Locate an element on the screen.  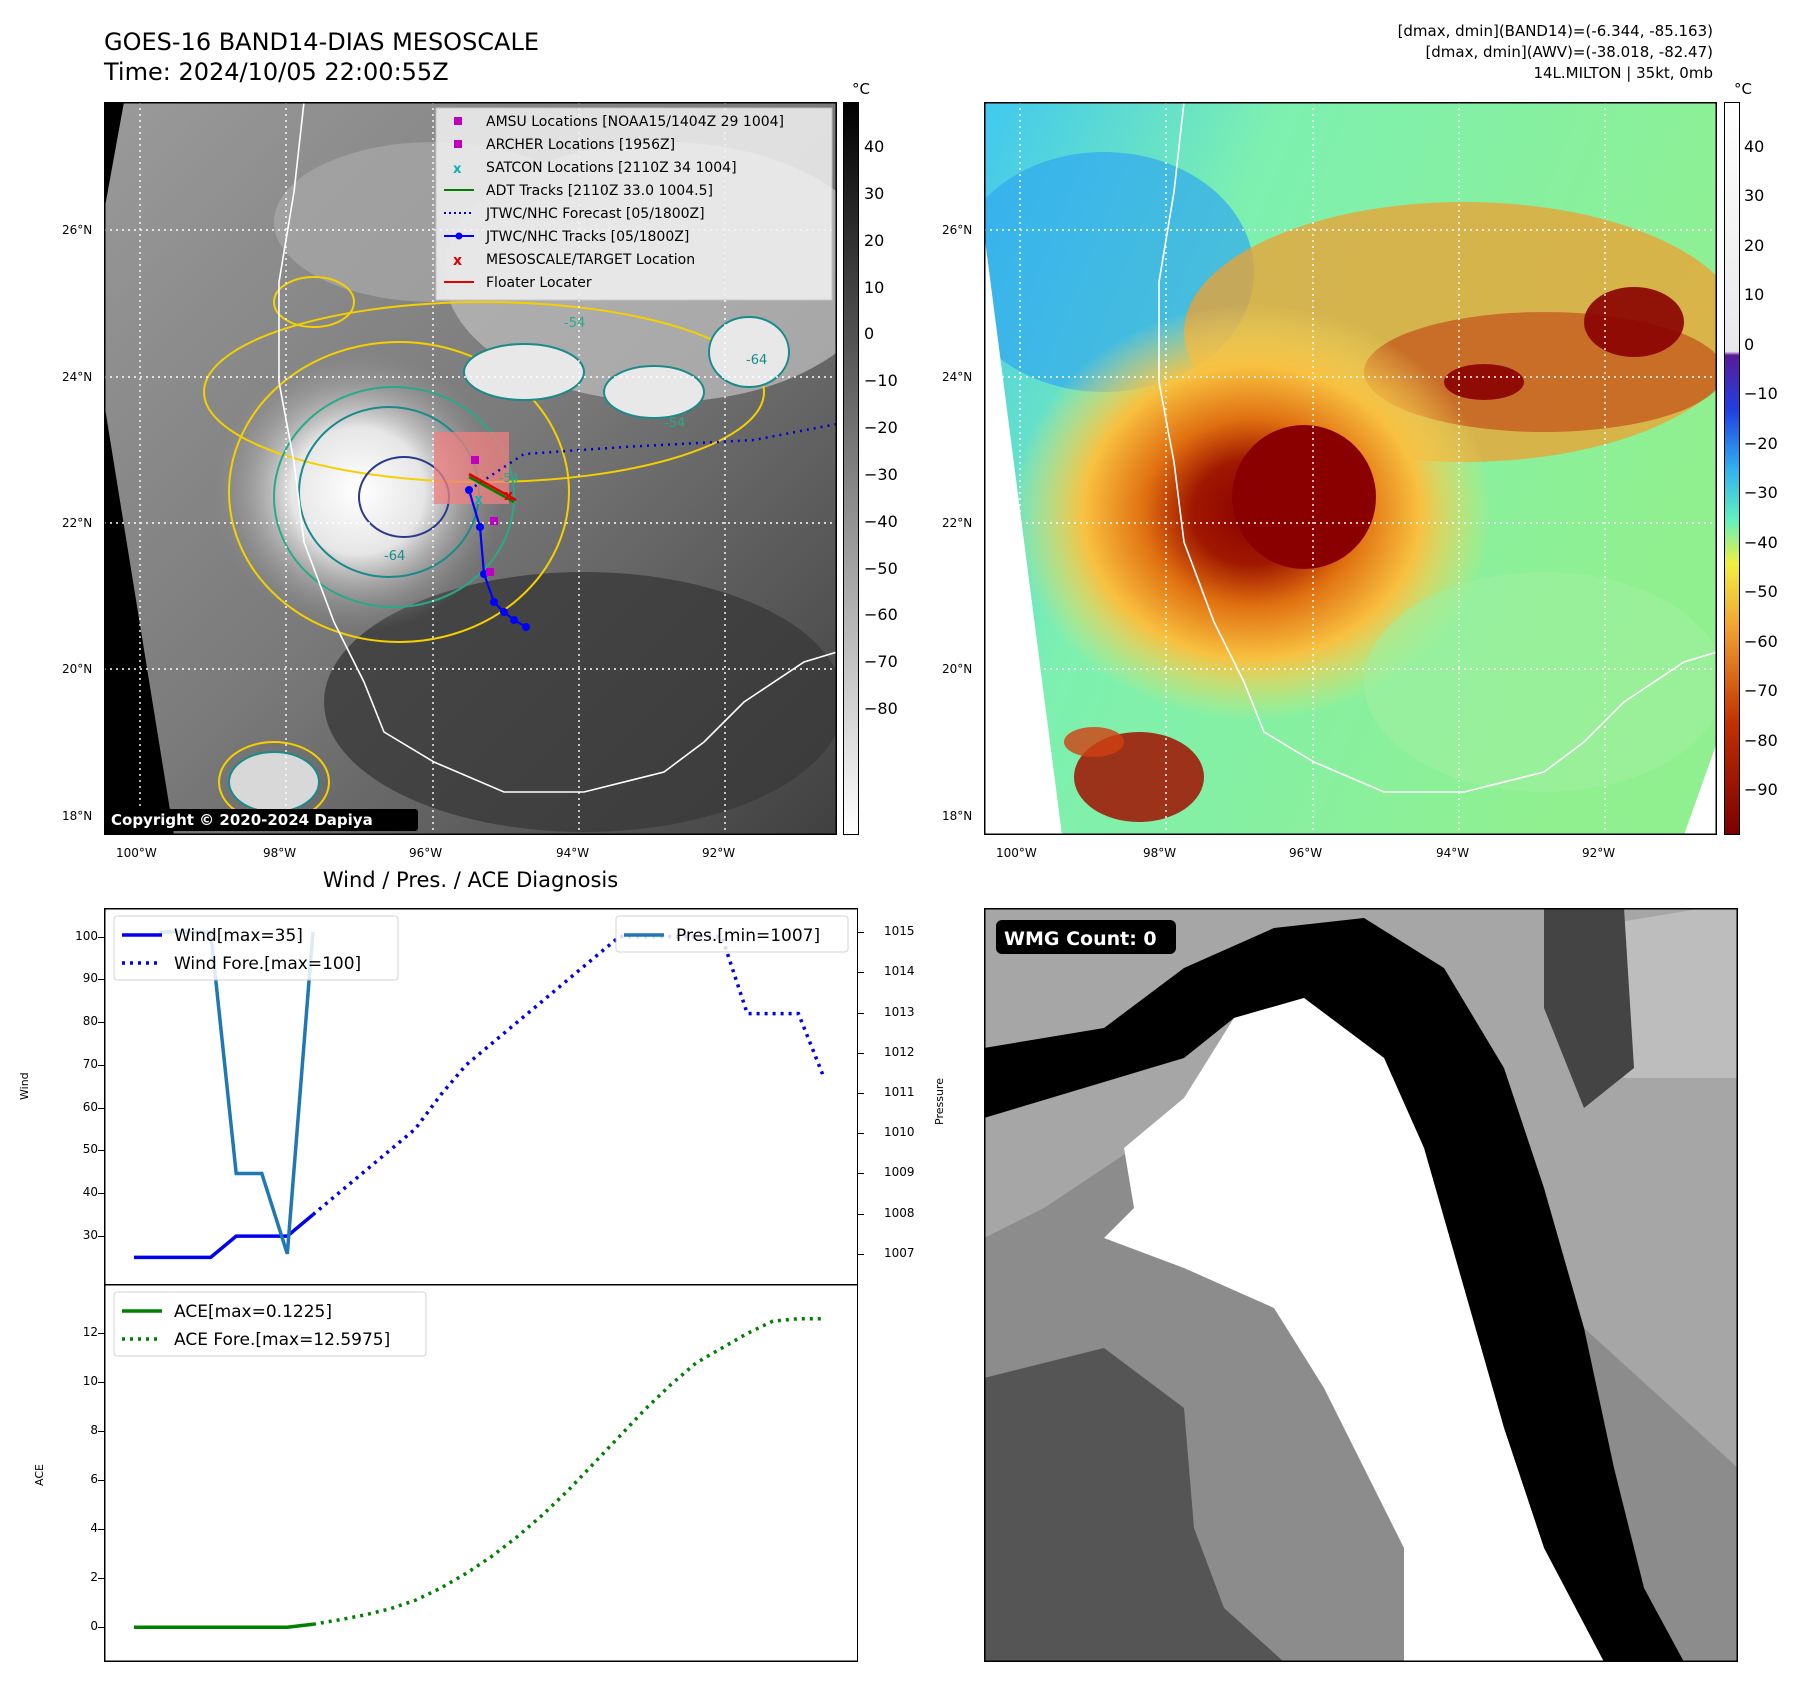
pres-tick: 1014 is located at coordinates (899, 971).